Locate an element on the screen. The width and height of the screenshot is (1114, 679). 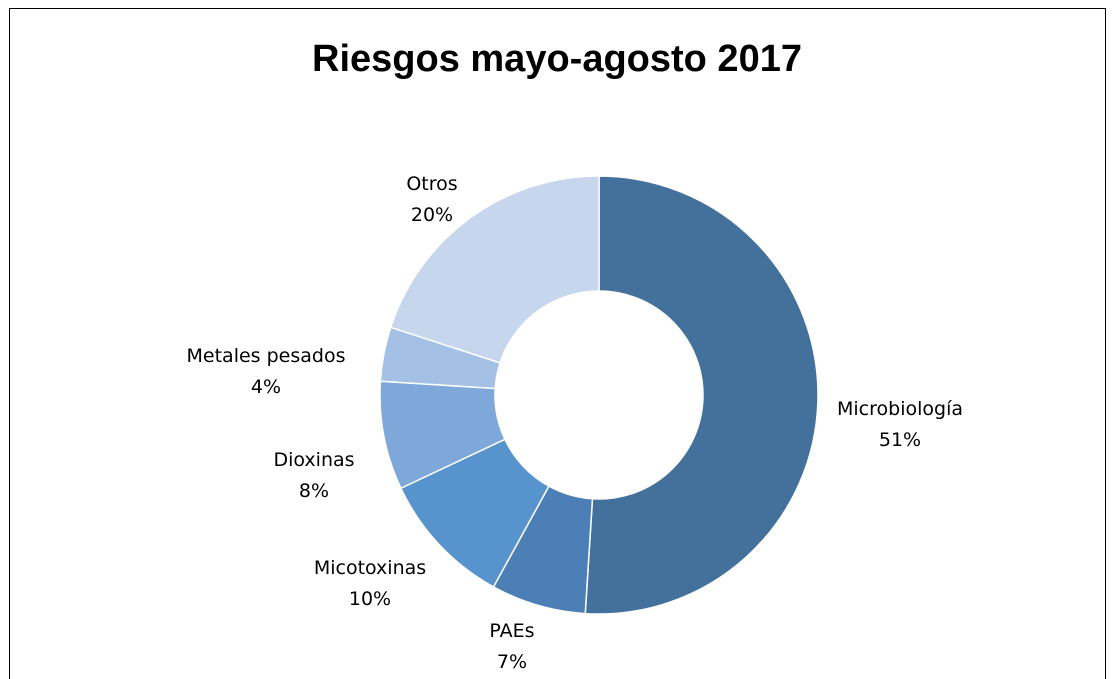
slice-percent-label: 4% is located at coordinates (266, 387).